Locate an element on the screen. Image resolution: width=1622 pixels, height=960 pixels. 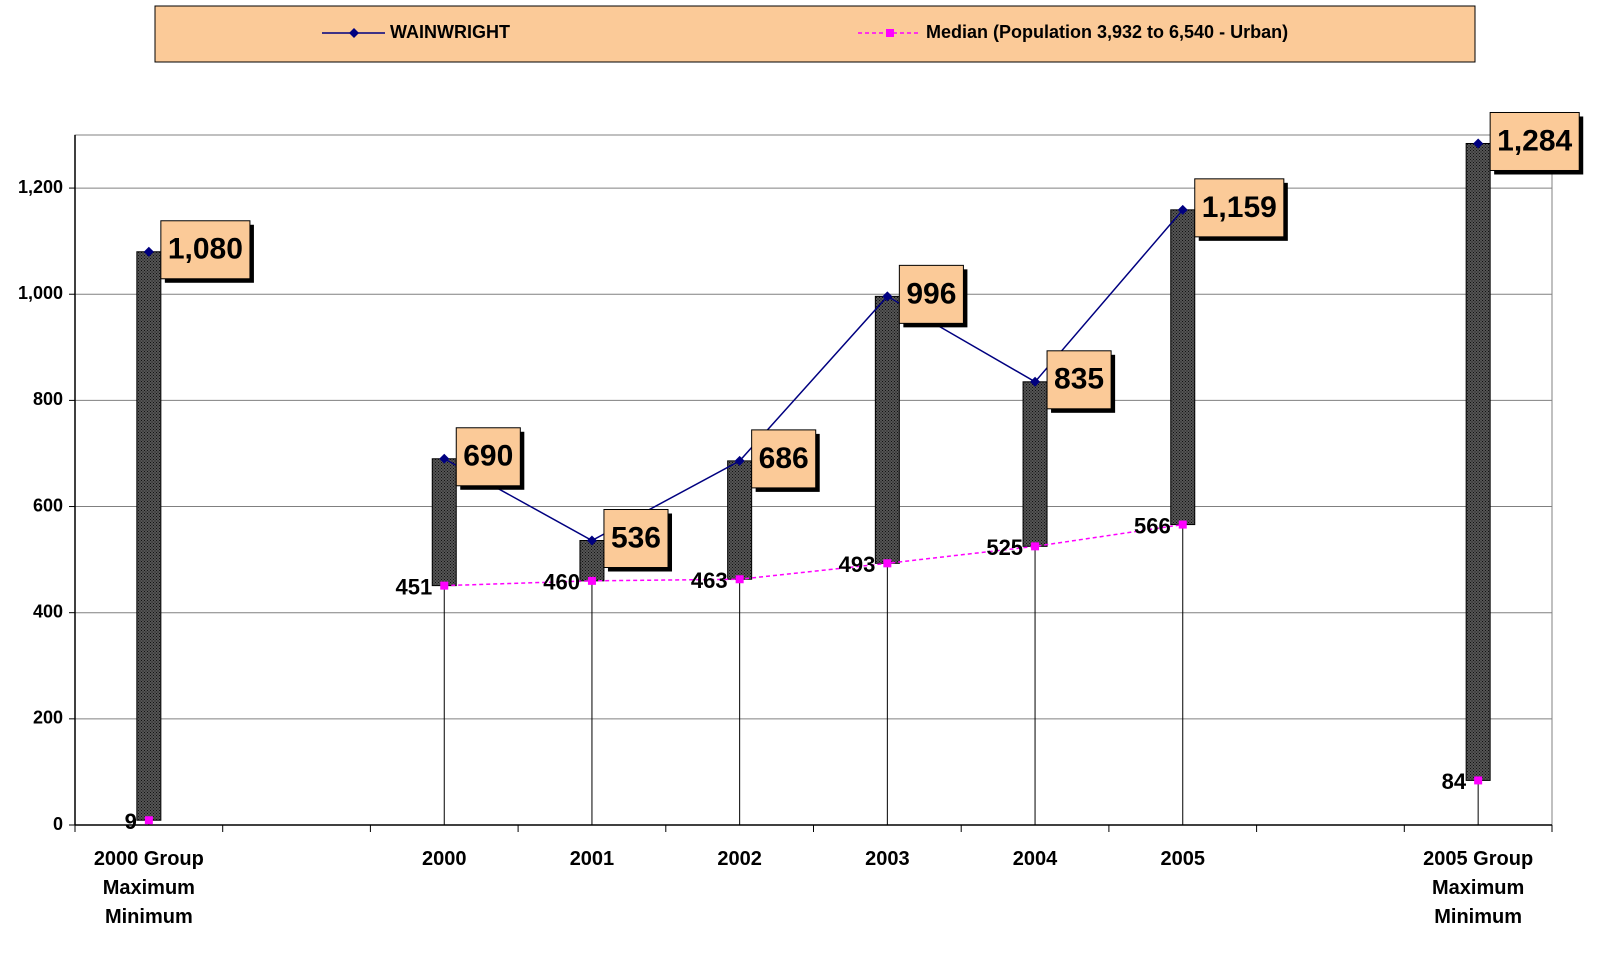
x-tick-label-line: 2000 is located at coordinates (444, 859).